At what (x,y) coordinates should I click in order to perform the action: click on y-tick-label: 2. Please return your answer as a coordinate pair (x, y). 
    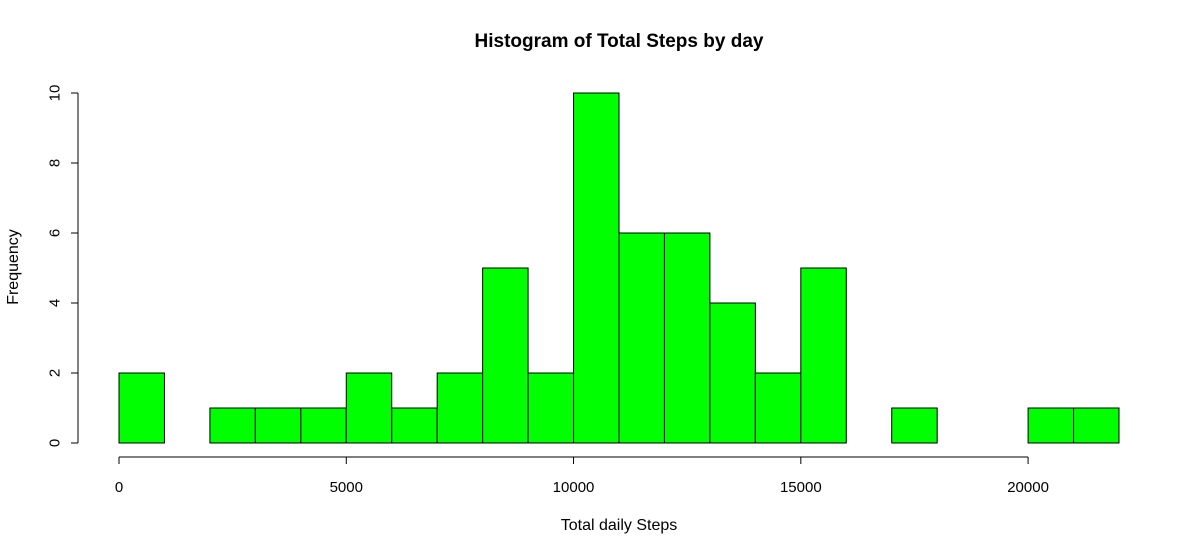
    Looking at the image, I should click on (55, 373).